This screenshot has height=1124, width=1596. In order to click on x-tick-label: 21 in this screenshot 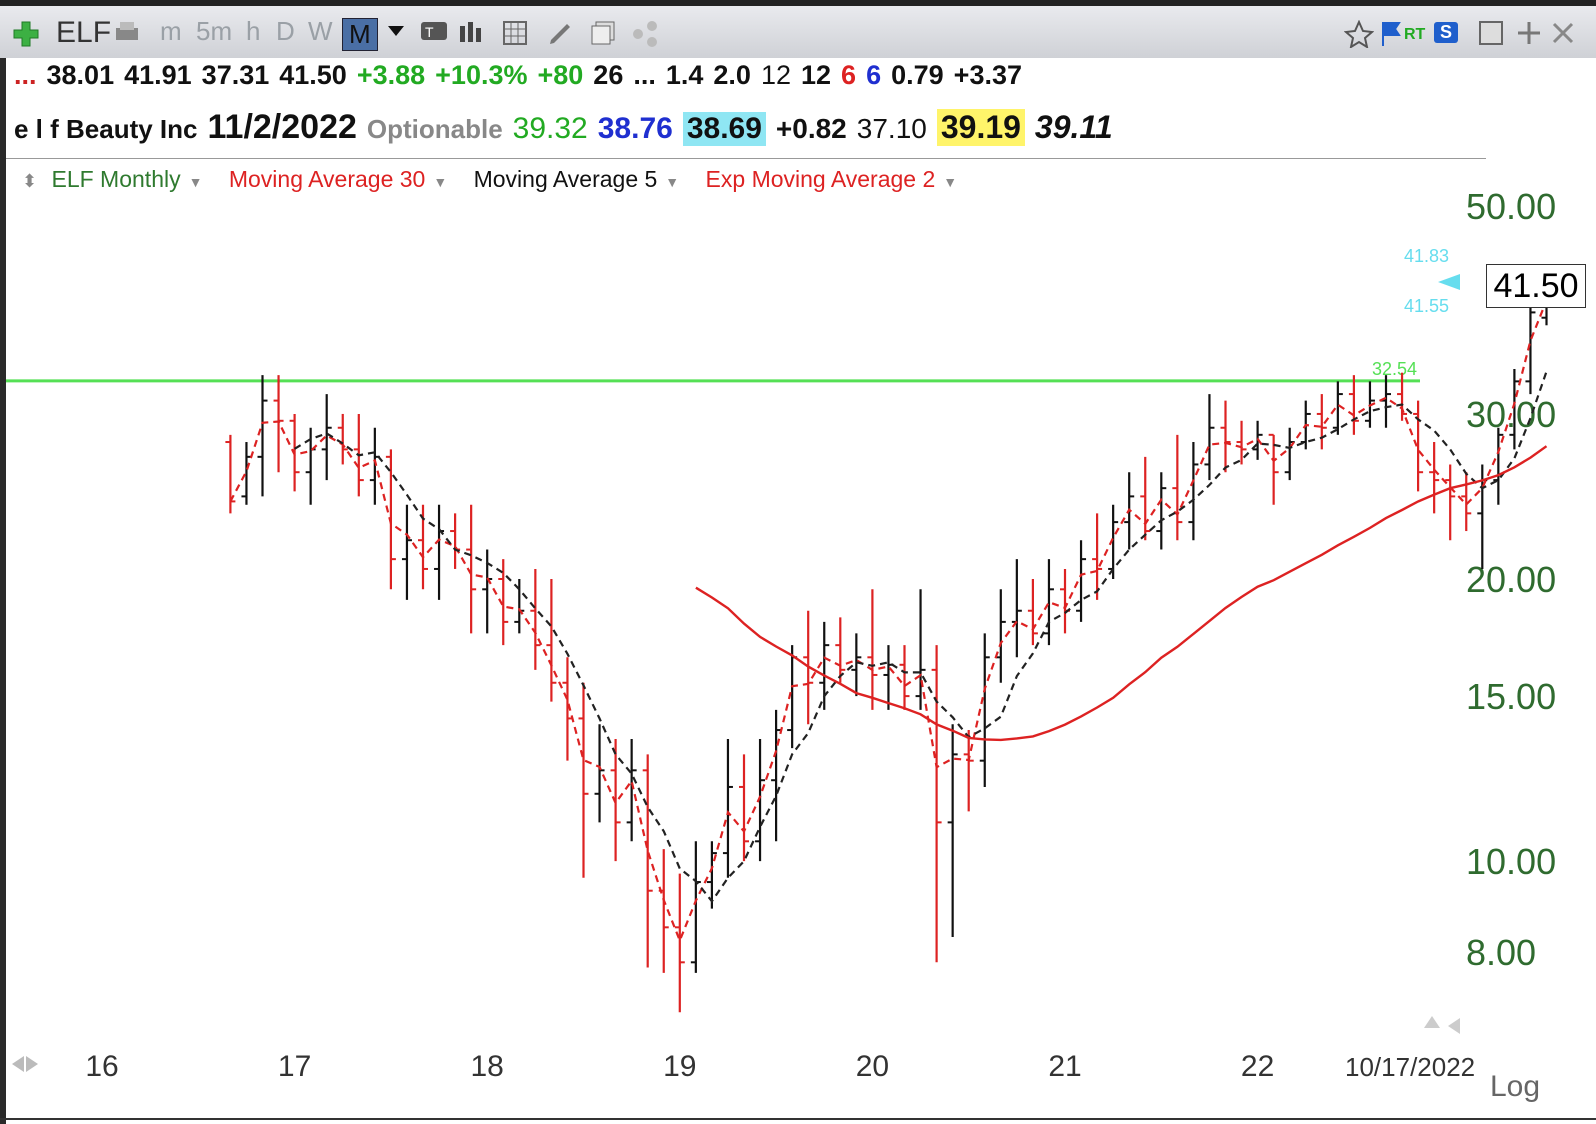, I will do `click(1064, 1066)`.